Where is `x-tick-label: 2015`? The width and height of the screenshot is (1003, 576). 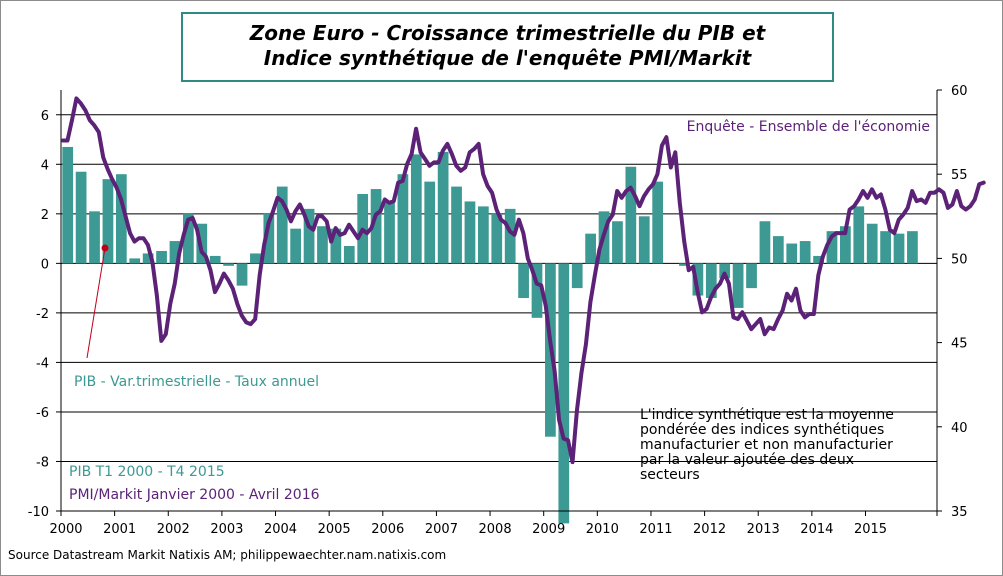
x-tick-label: 2015 is located at coordinates (870, 529).